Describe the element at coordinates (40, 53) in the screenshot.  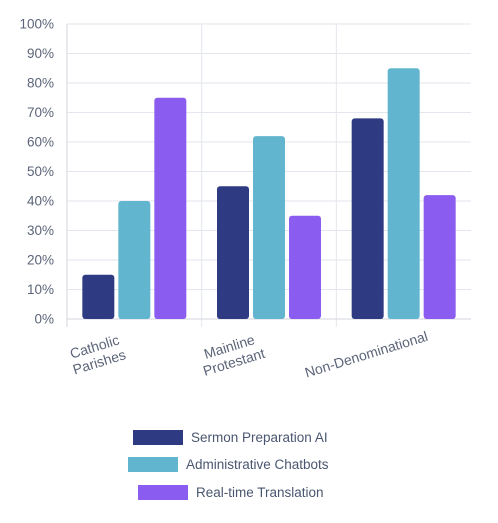
I see `y-tick-label: 90%` at that location.